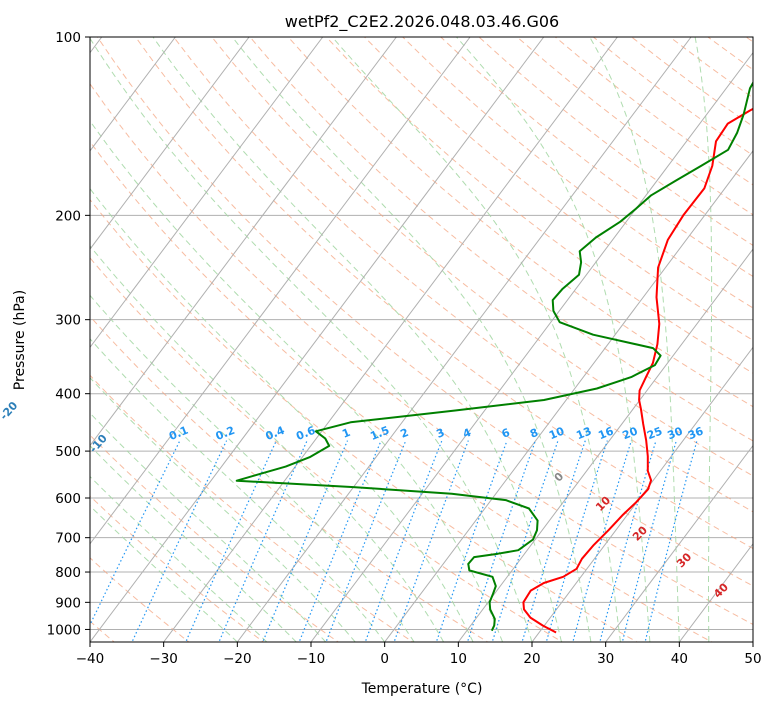  What do you see at coordinates (441, 433) in the screenshot?
I see `mixing-ratio-label: 3` at bounding box center [441, 433].